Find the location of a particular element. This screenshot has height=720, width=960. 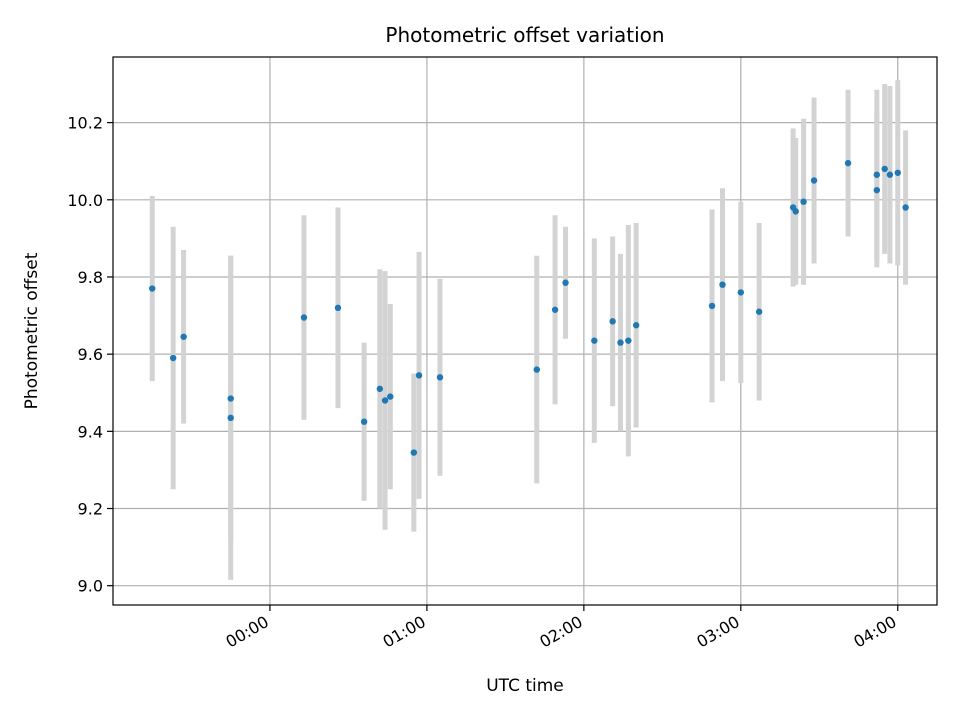

x-axis-title: UTC time is located at coordinates (525, 686).